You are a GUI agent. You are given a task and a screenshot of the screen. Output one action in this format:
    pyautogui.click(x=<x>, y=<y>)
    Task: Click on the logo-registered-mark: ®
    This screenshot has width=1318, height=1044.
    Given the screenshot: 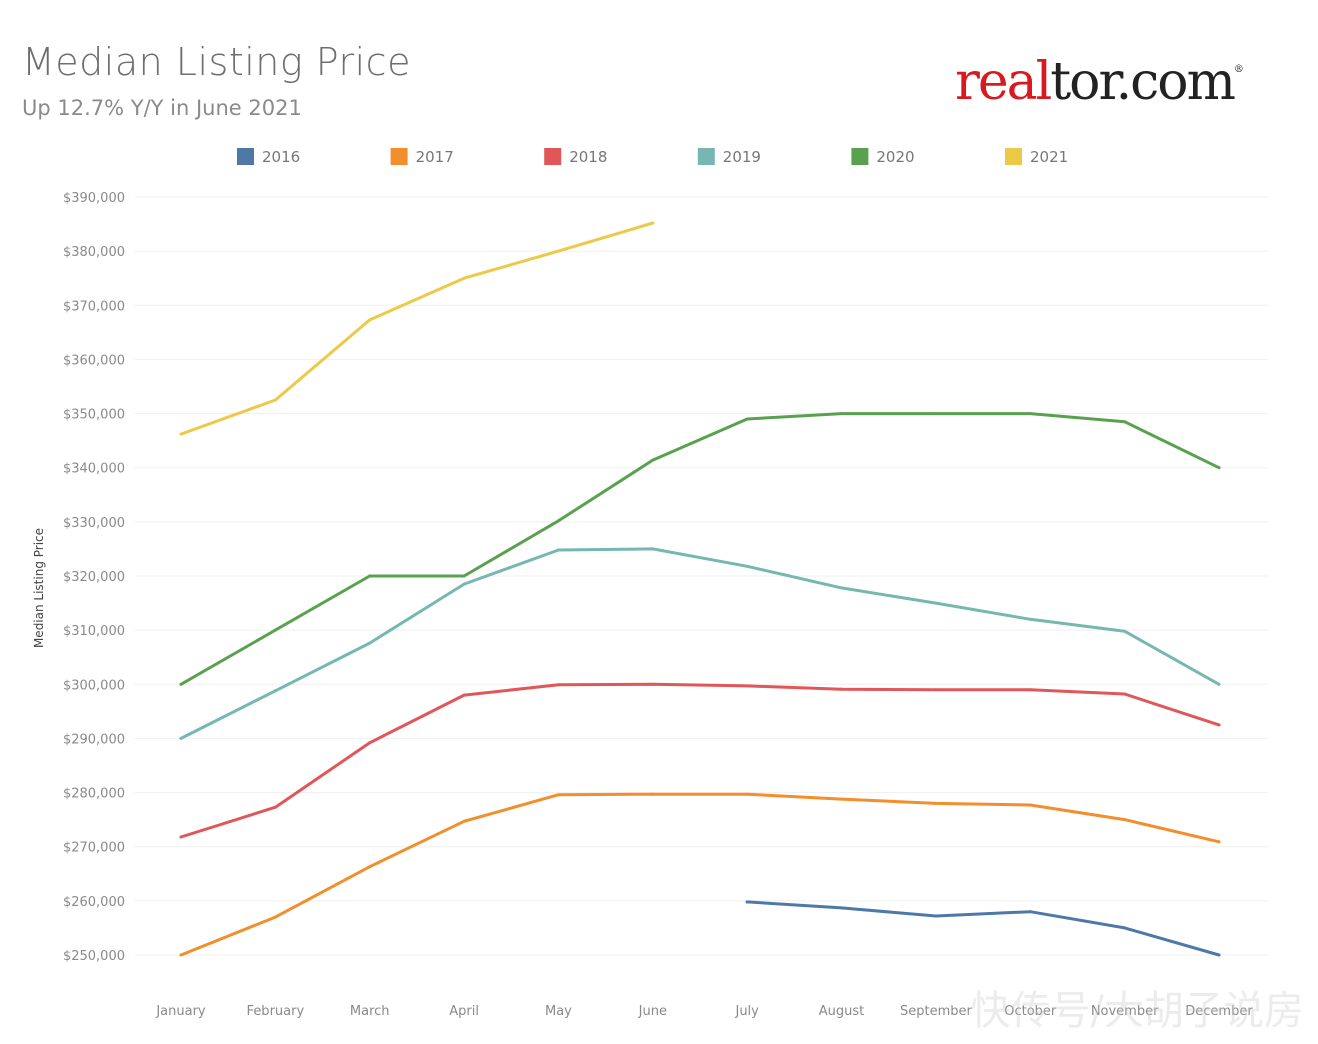 What is the action you would take?
    pyautogui.click(x=1238, y=69)
    